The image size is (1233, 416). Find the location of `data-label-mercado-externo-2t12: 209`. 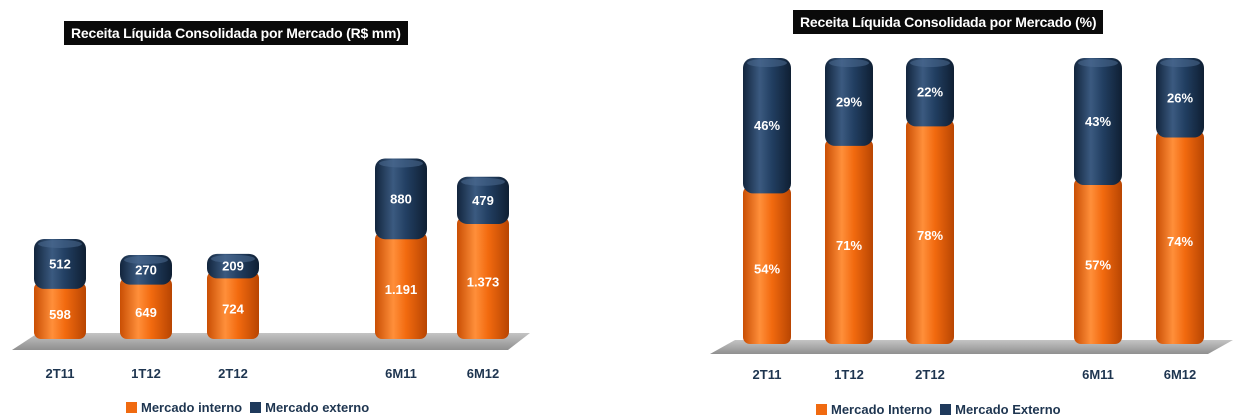

data-label-mercado-externo-2t12: 209 is located at coordinates (233, 266).